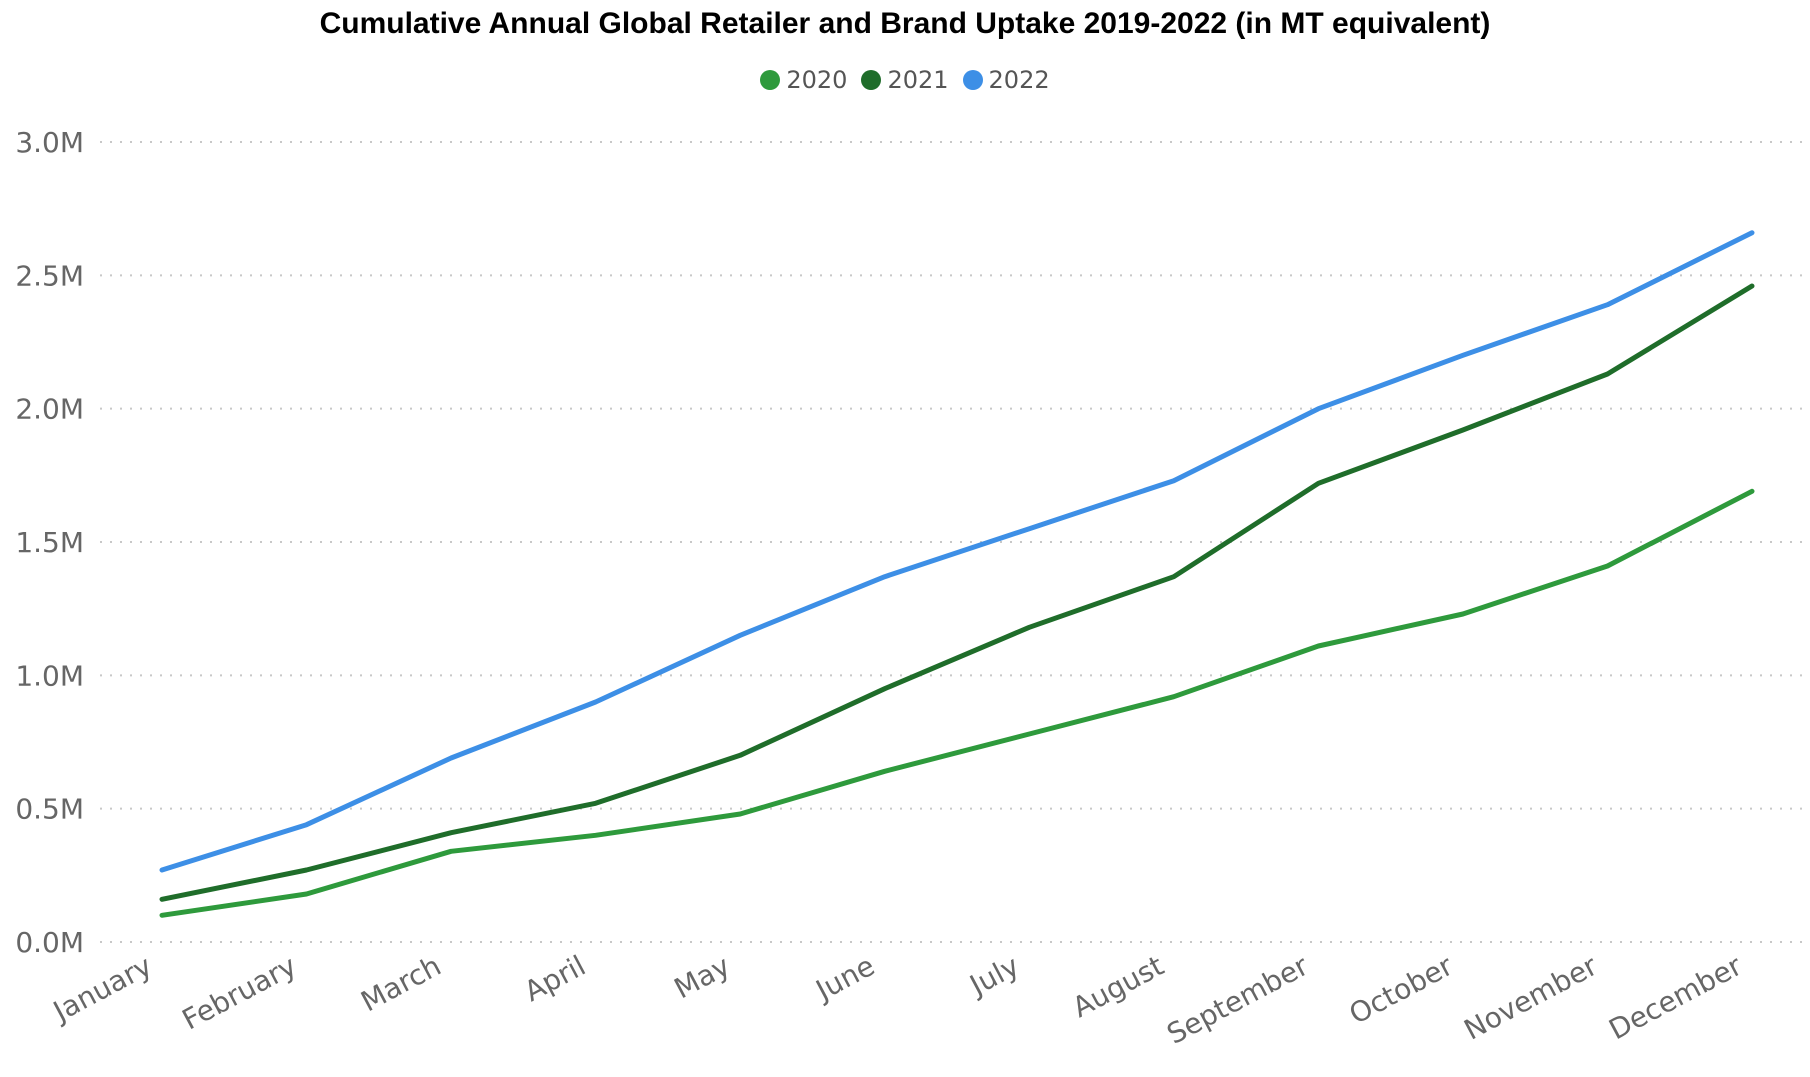  I want to click on x-tick-label: June, so click(844, 978).